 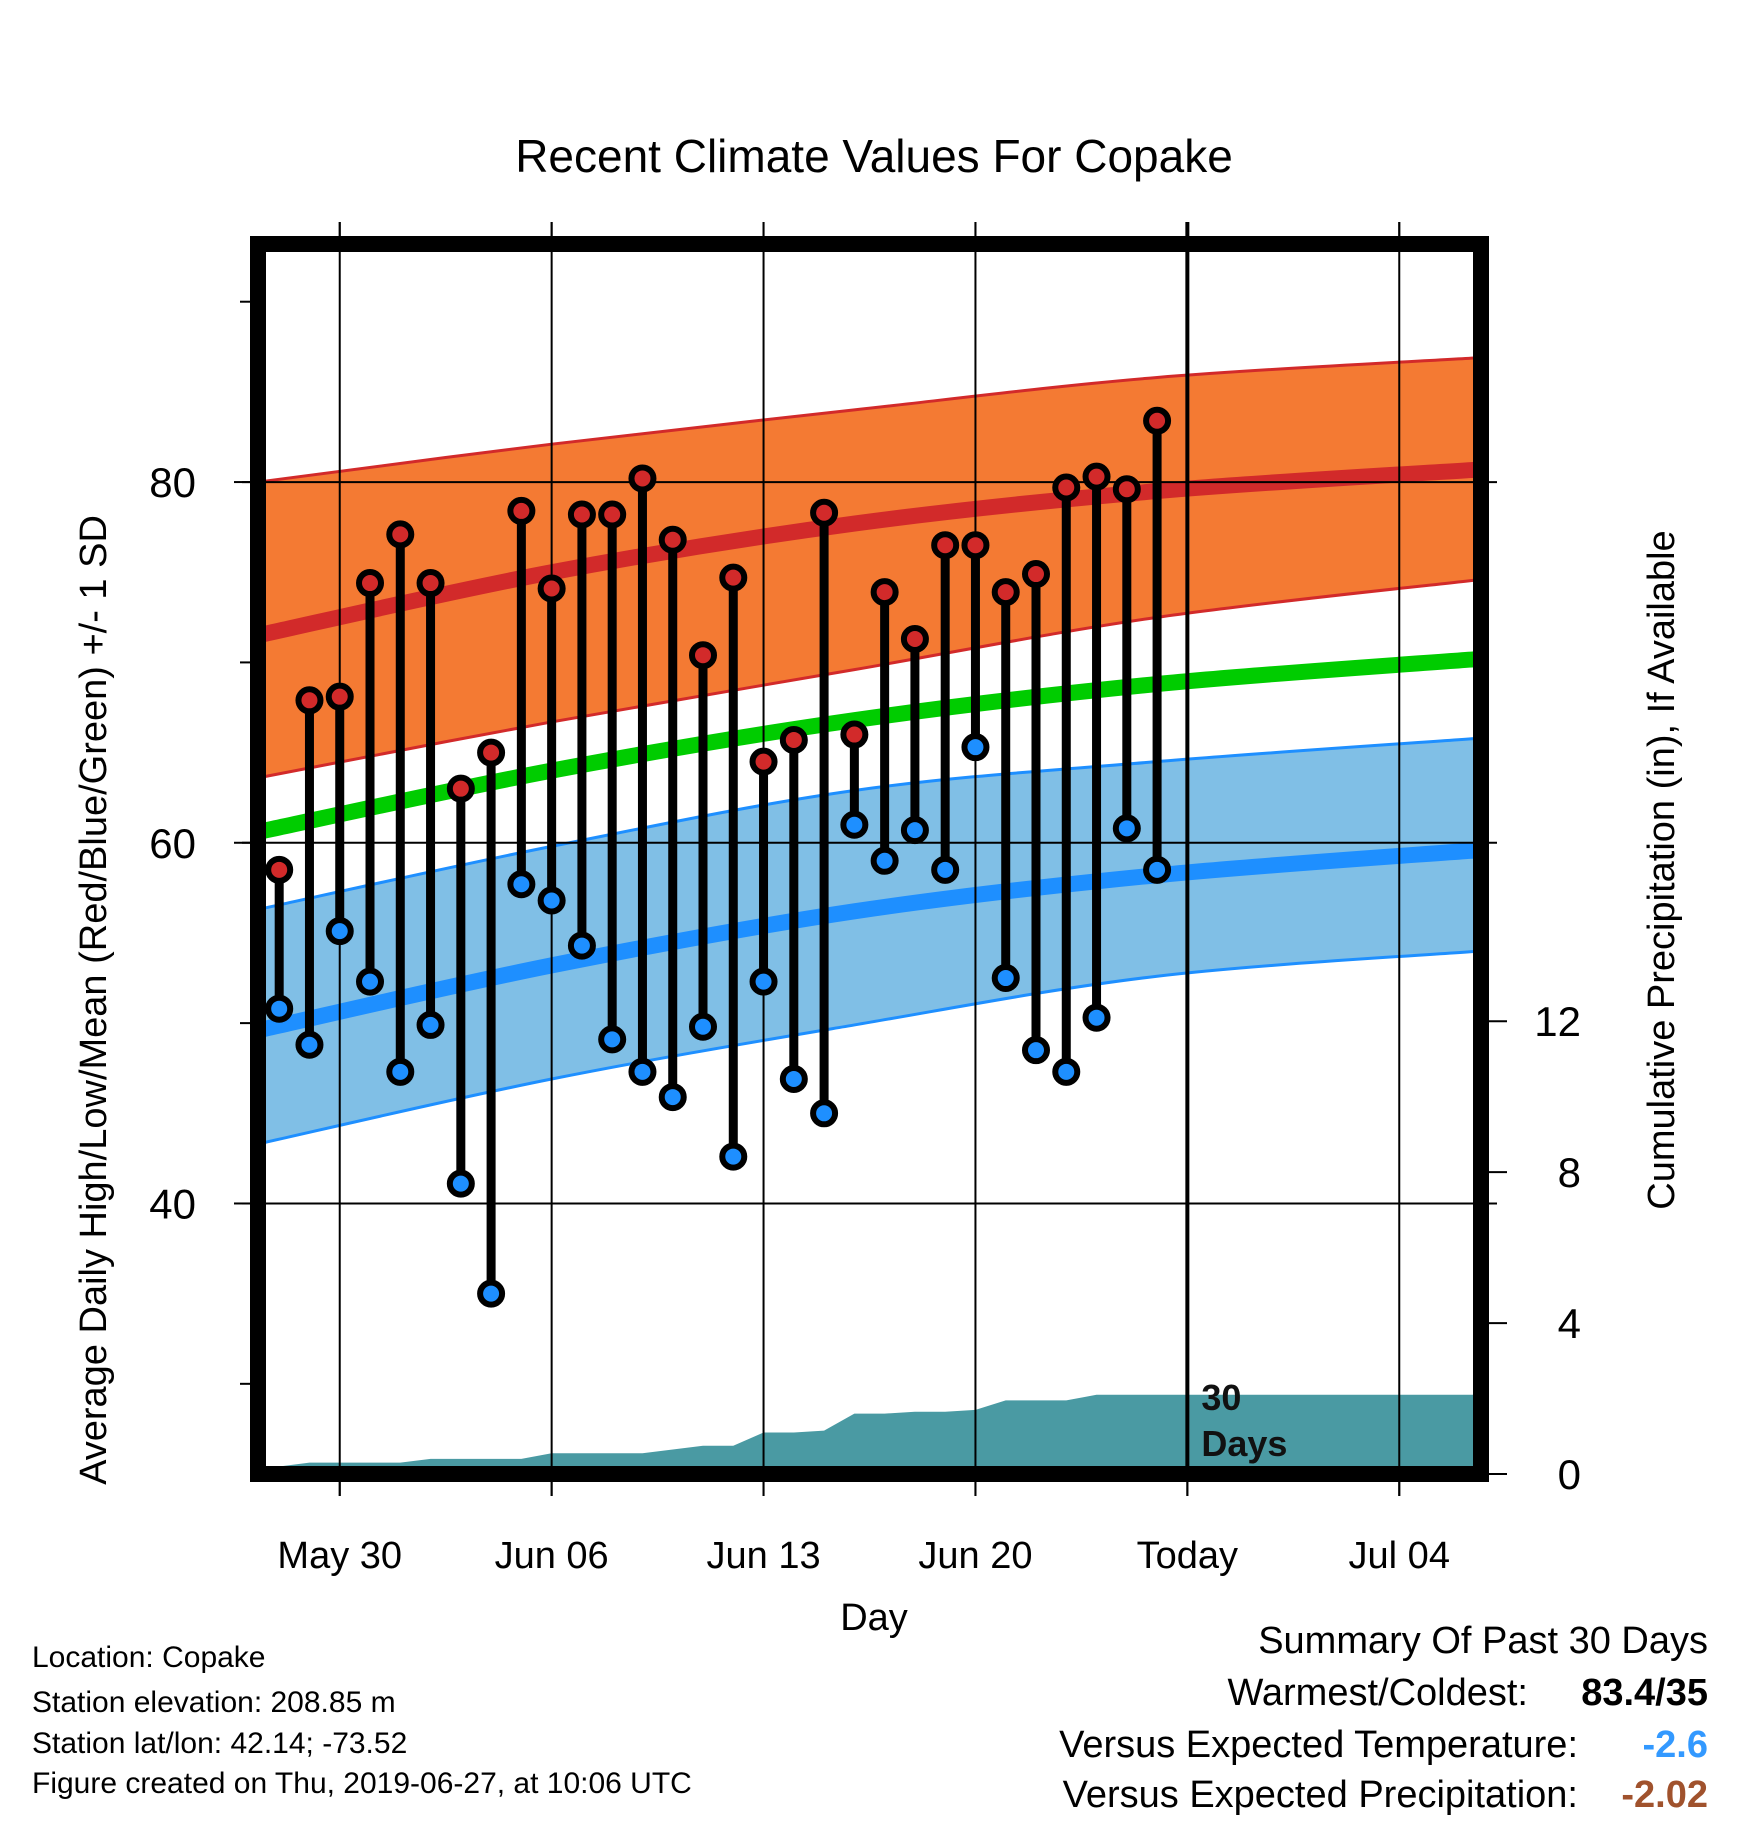 What do you see at coordinates (1569, 1323) in the screenshot?
I see `y2-tick-label: 4` at bounding box center [1569, 1323].